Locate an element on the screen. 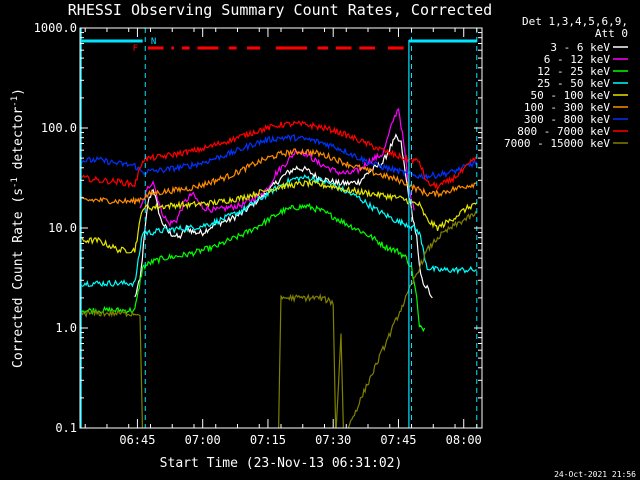  x-axis-label: Start Time (23-Nov-13 06:31:02) is located at coordinates (281, 463).